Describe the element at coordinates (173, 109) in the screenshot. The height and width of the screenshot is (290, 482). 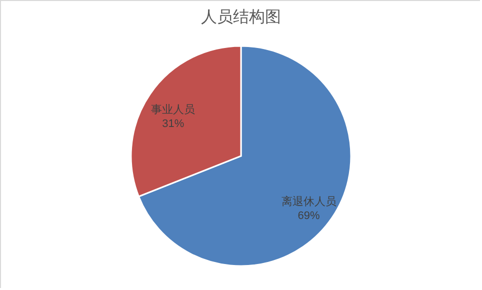
I see `slice-label: 事业人员` at that location.